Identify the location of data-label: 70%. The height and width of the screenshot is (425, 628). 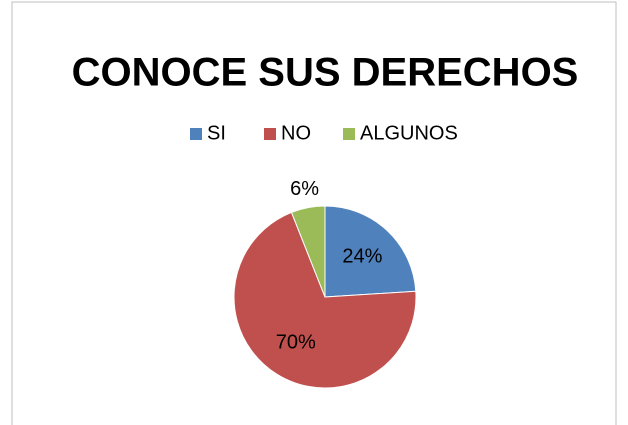
(296, 342).